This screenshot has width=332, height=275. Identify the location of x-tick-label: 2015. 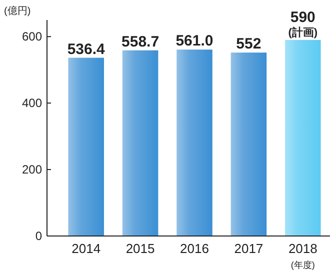
(140, 248).